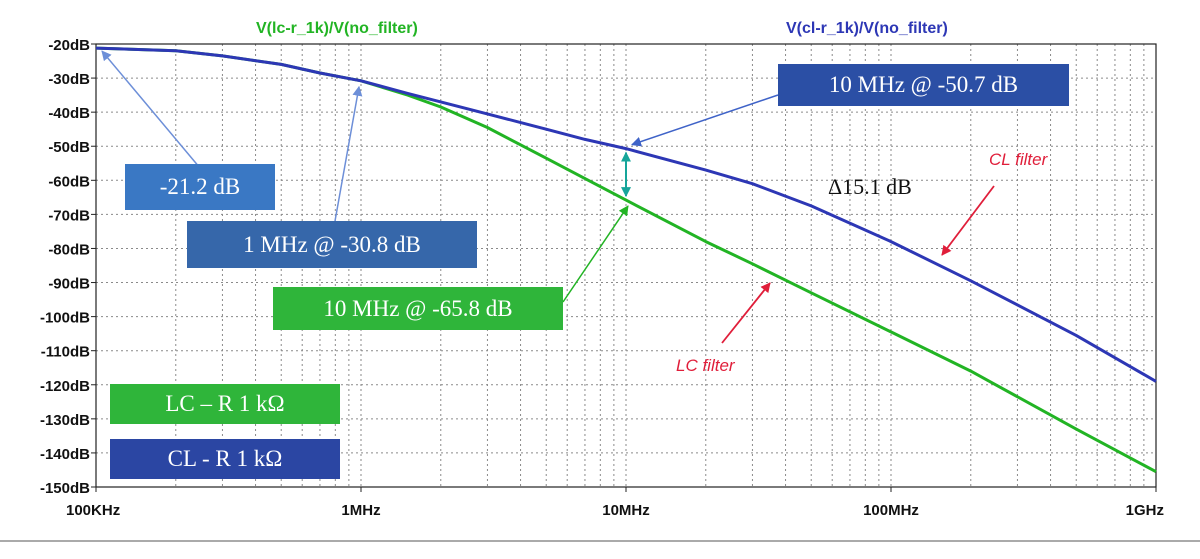  Describe the element at coordinates (1018, 159) in the screenshot. I see `cl-filter-label: CL filter` at that location.